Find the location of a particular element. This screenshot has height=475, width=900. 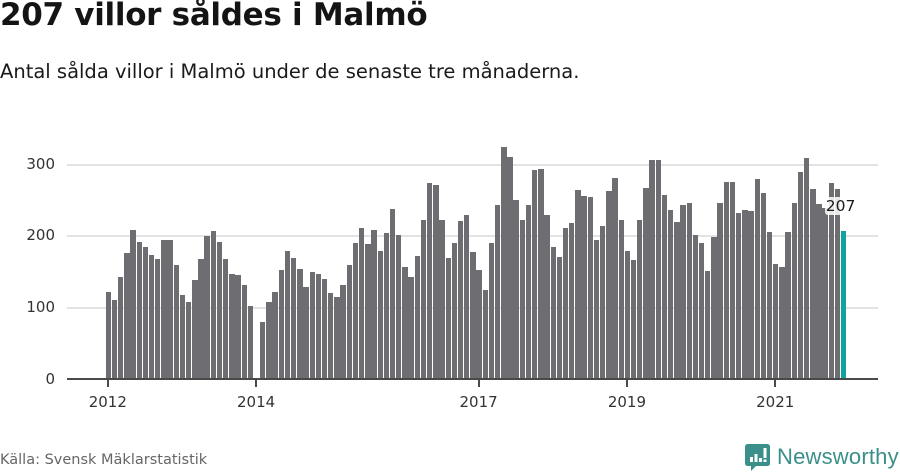

y-tick-label: 0 is located at coordinates (50, 378).